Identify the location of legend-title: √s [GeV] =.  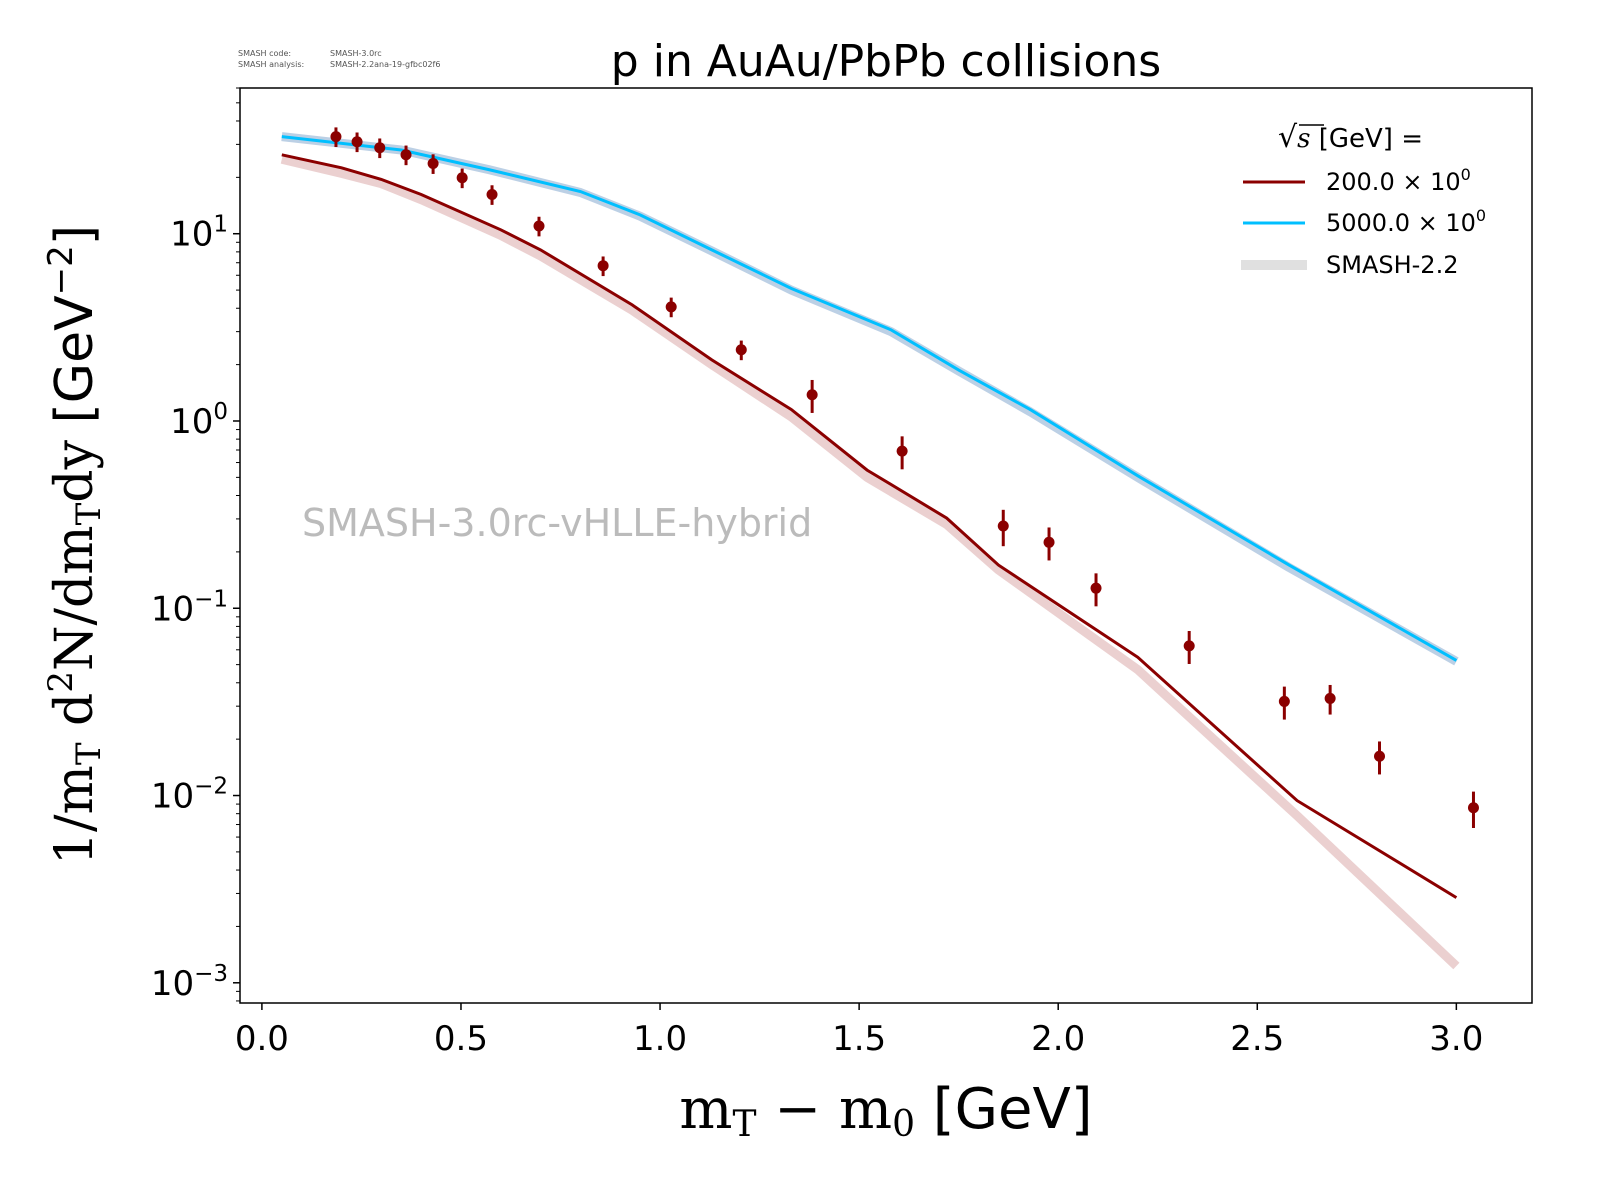
(1350, 137).